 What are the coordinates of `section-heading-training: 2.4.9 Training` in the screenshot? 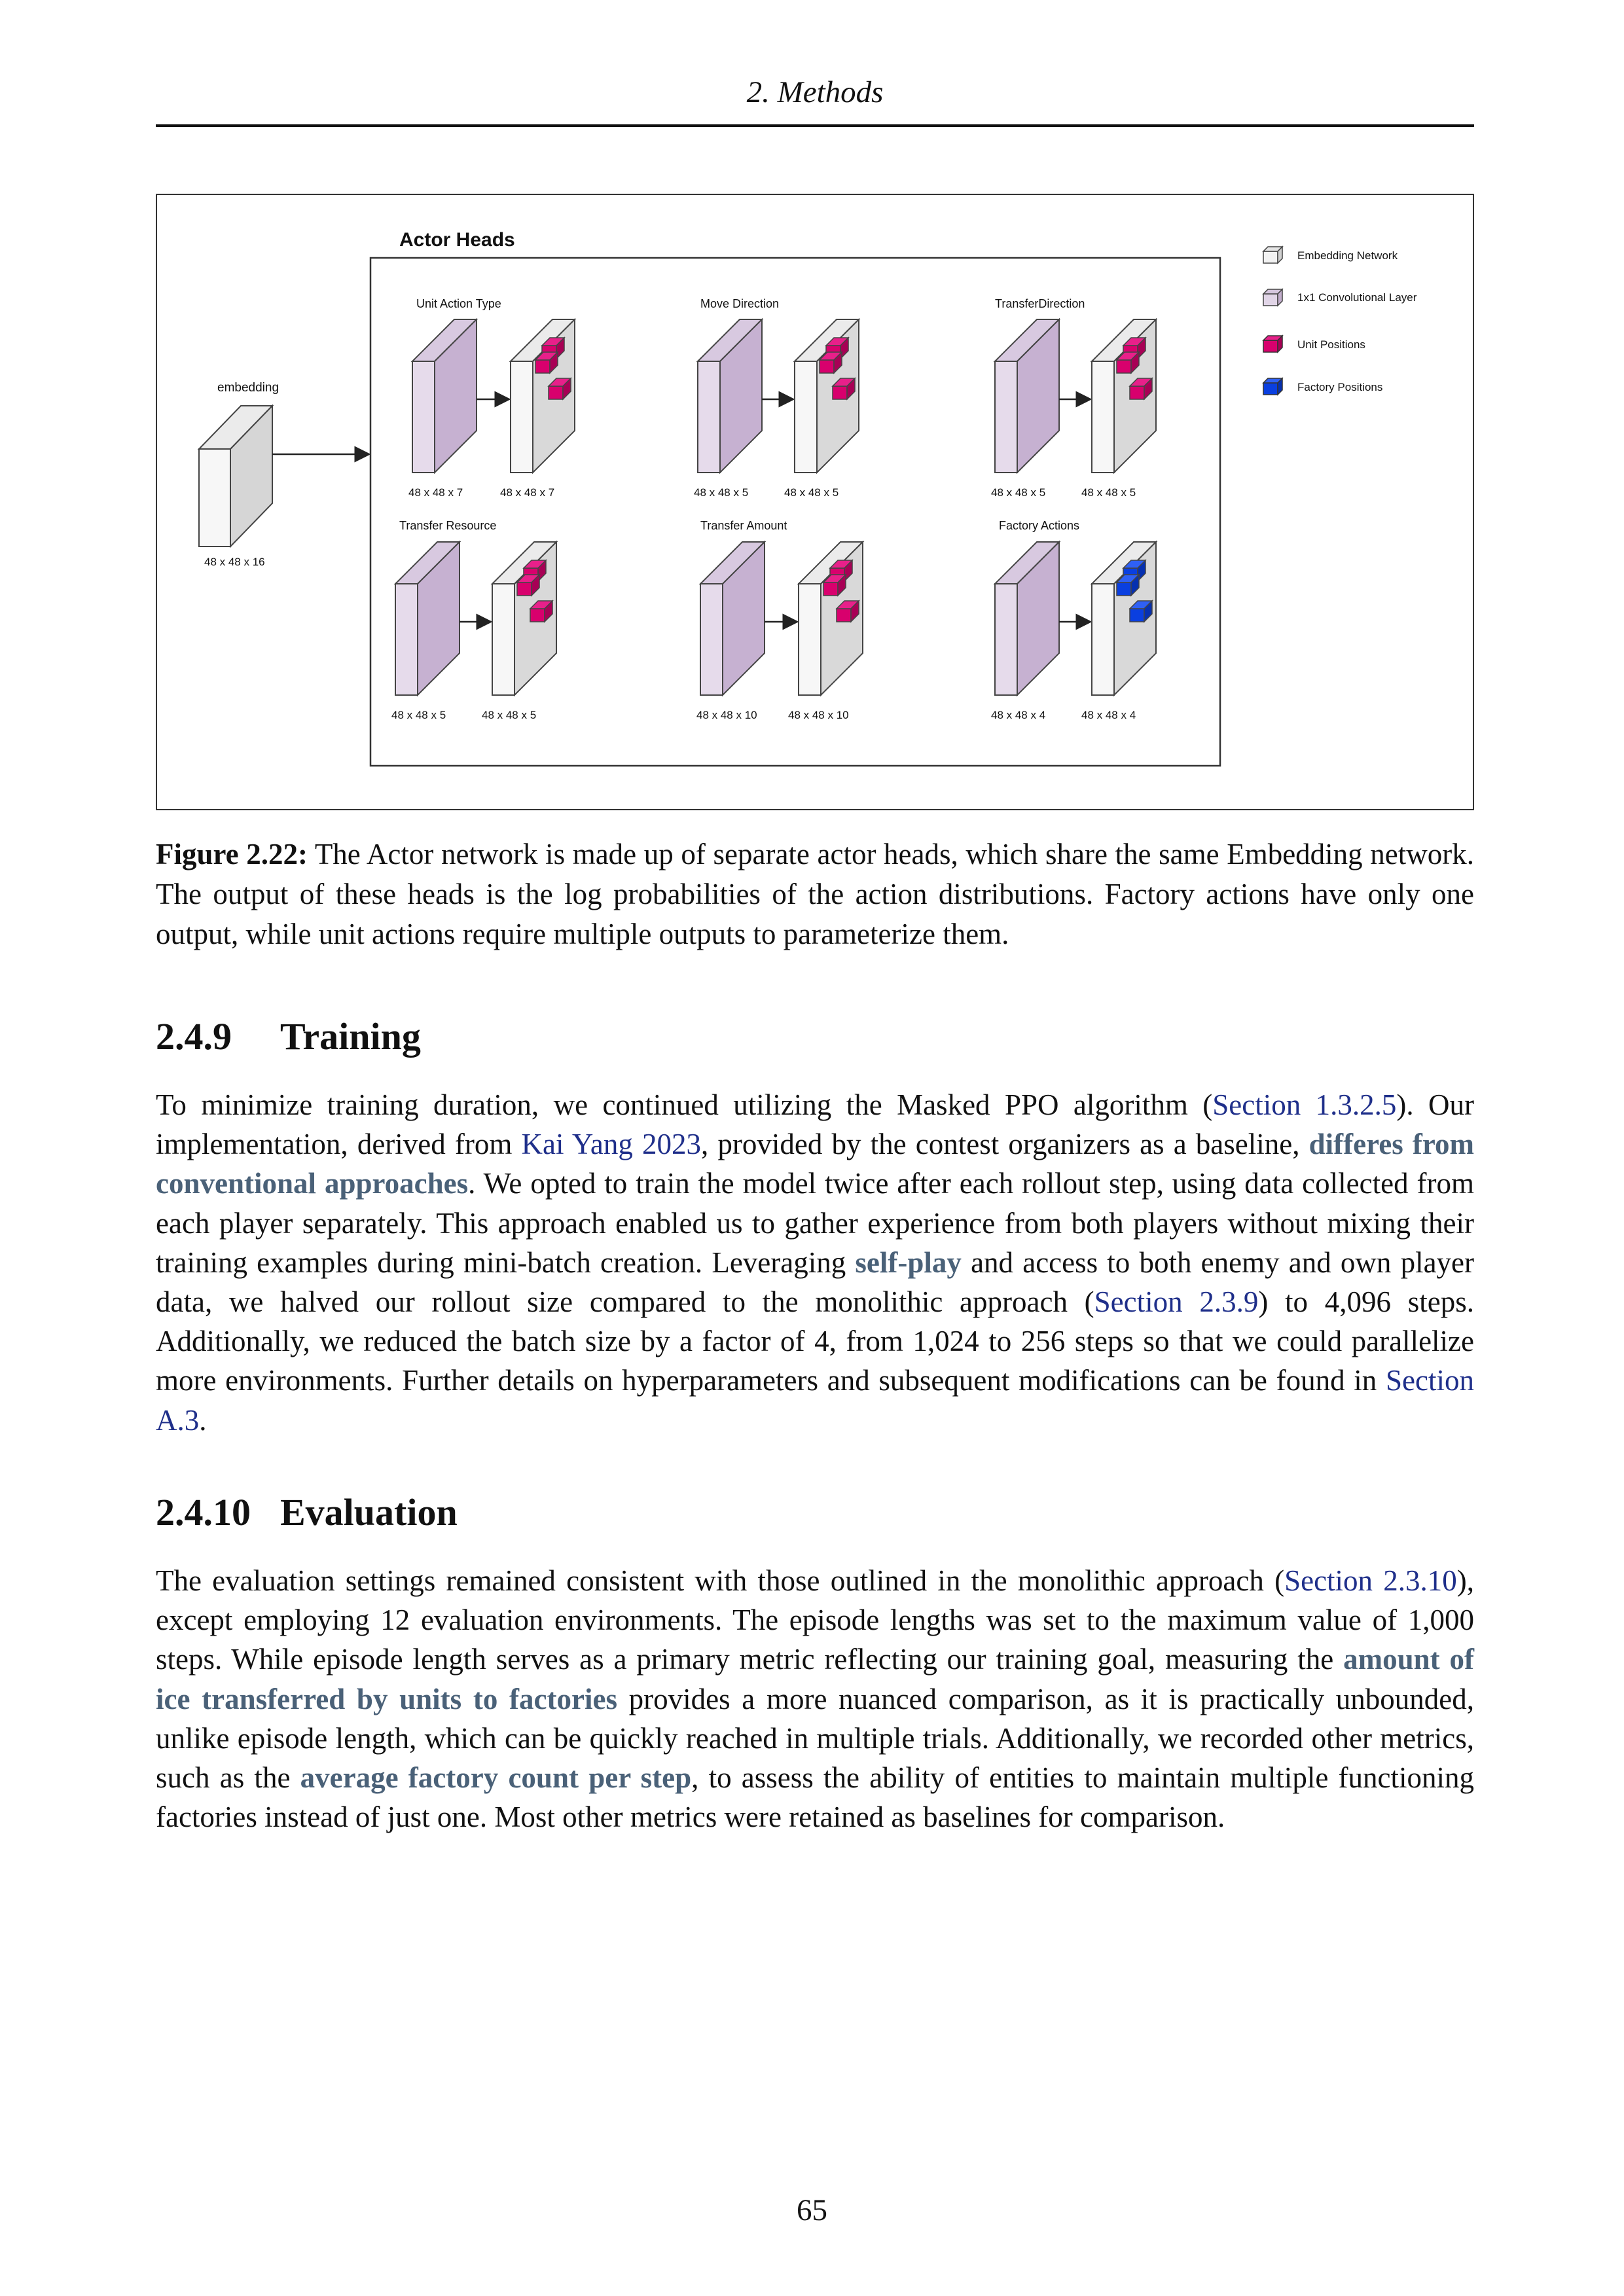 It's located at (288, 1037).